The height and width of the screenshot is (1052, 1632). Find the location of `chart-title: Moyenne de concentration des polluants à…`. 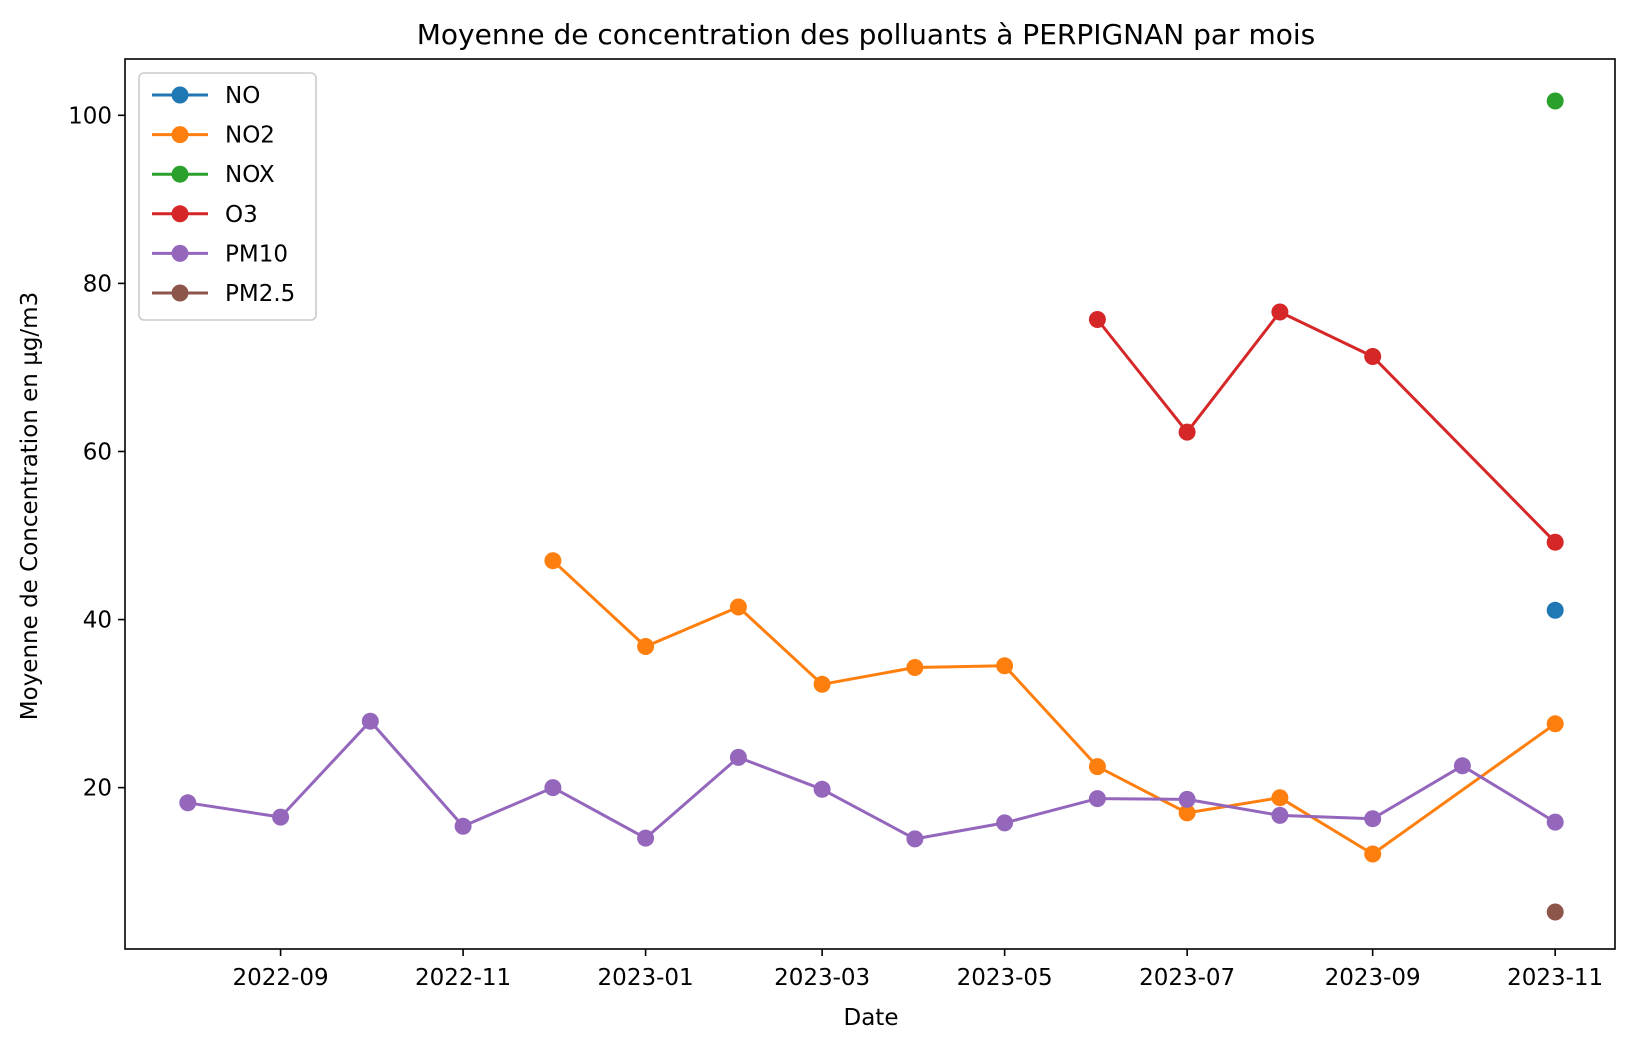

chart-title: Moyenne de concentration des polluants à… is located at coordinates (866, 34).